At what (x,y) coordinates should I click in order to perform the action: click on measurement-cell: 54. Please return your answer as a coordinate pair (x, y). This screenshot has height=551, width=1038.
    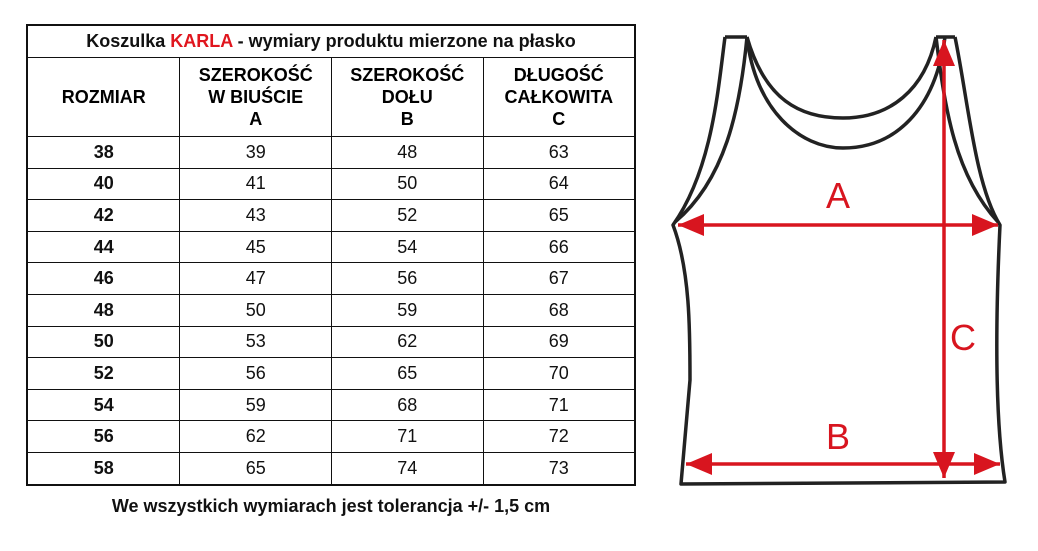
    Looking at the image, I should click on (407, 247).